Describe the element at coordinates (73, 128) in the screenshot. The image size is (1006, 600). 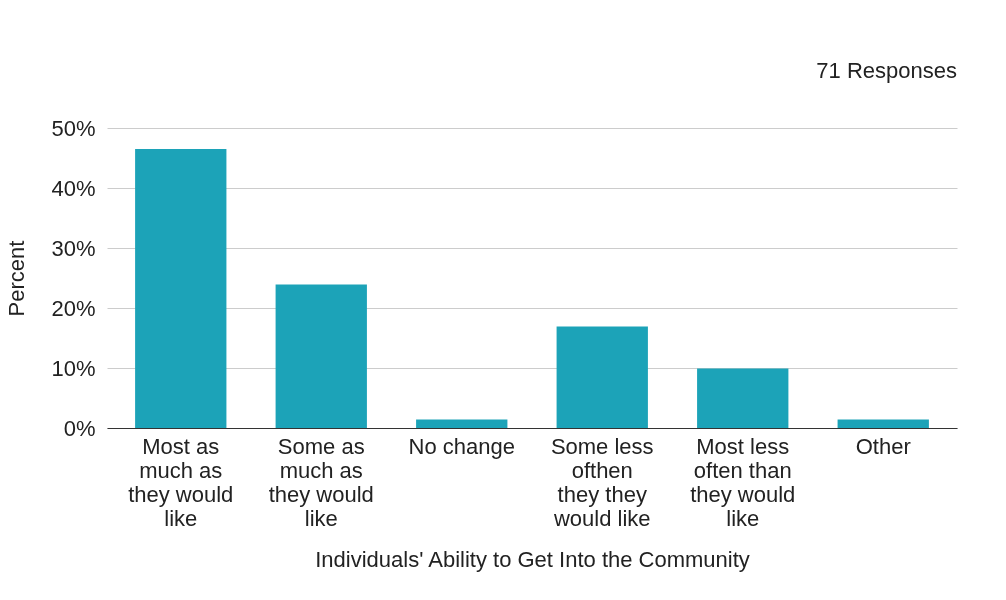
I see `y-tick-label: 50%` at that location.